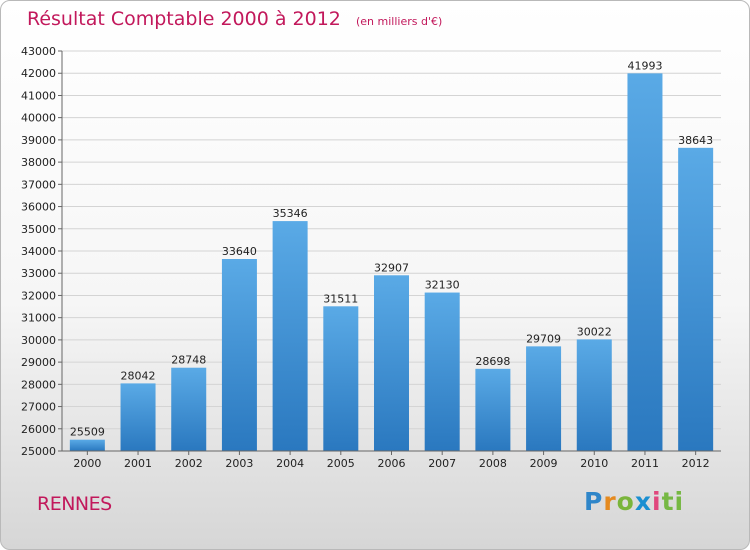  Describe the element at coordinates (38, 229) in the screenshot. I see `y-tick-label: 35000` at that location.